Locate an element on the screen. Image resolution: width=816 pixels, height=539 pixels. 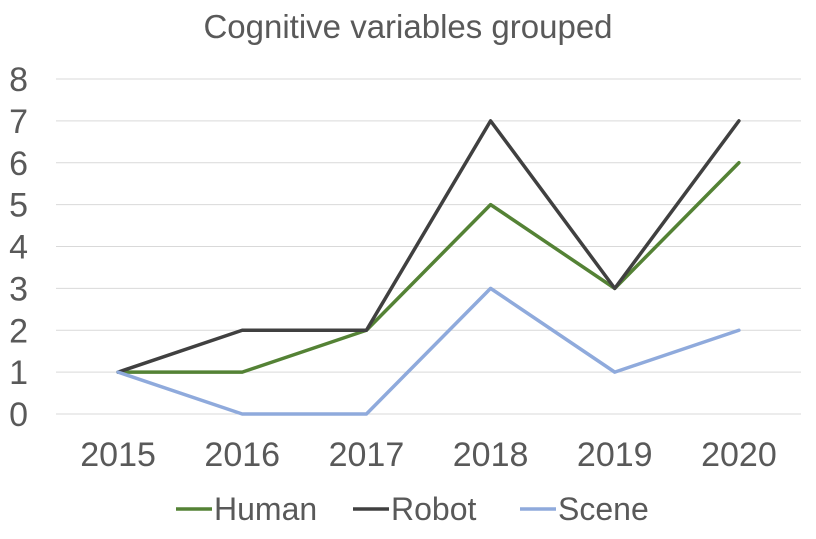
x-tick-label: 2020 is located at coordinates (739, 455).